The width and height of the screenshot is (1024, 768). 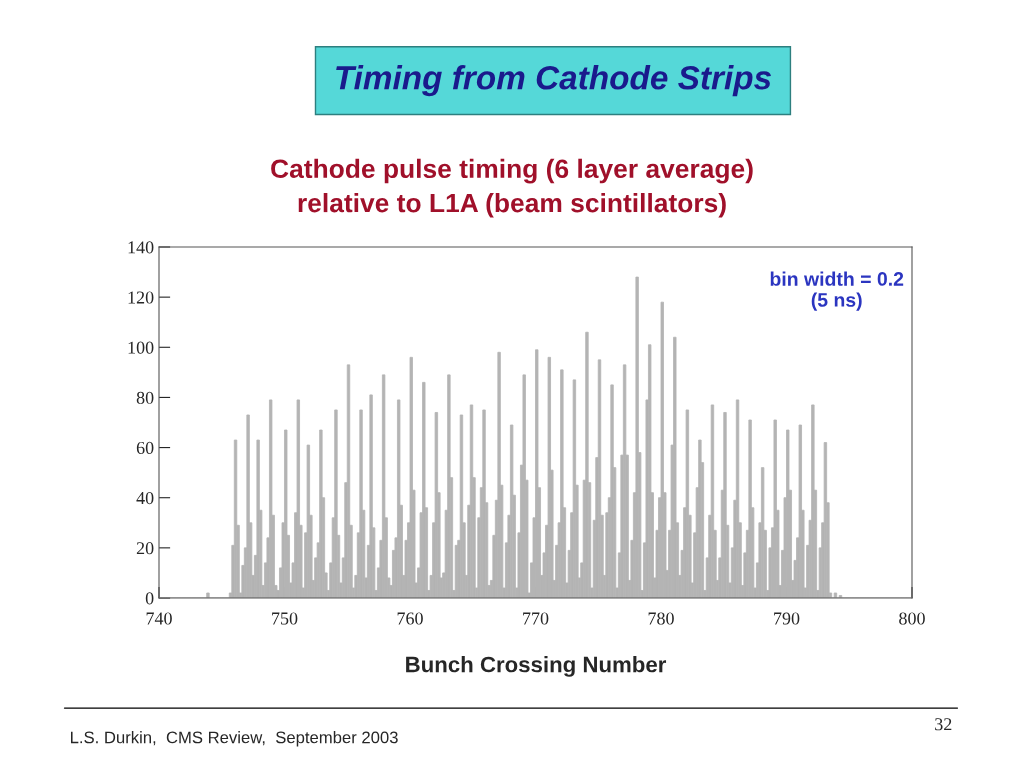 What do you see at coordinates (912, 618) in the screenshot?
I see `x-tick-label: 800` at bounding box center [912, 618].